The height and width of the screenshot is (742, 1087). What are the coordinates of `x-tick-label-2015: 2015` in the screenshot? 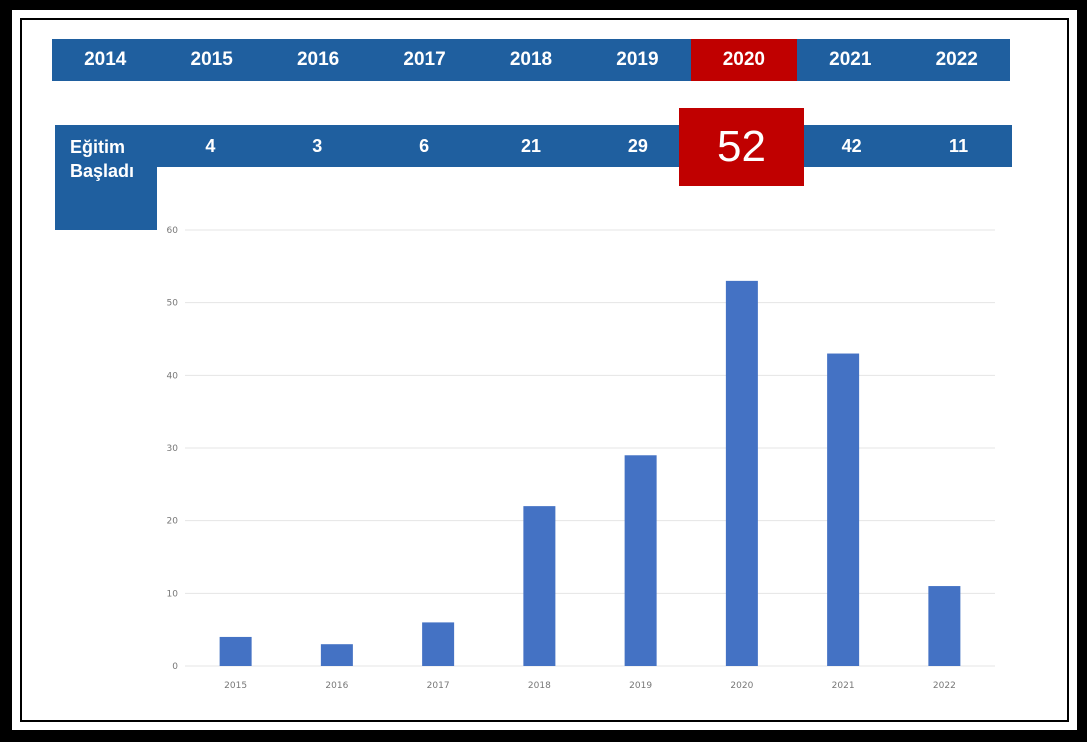 It's located at (235, 686).